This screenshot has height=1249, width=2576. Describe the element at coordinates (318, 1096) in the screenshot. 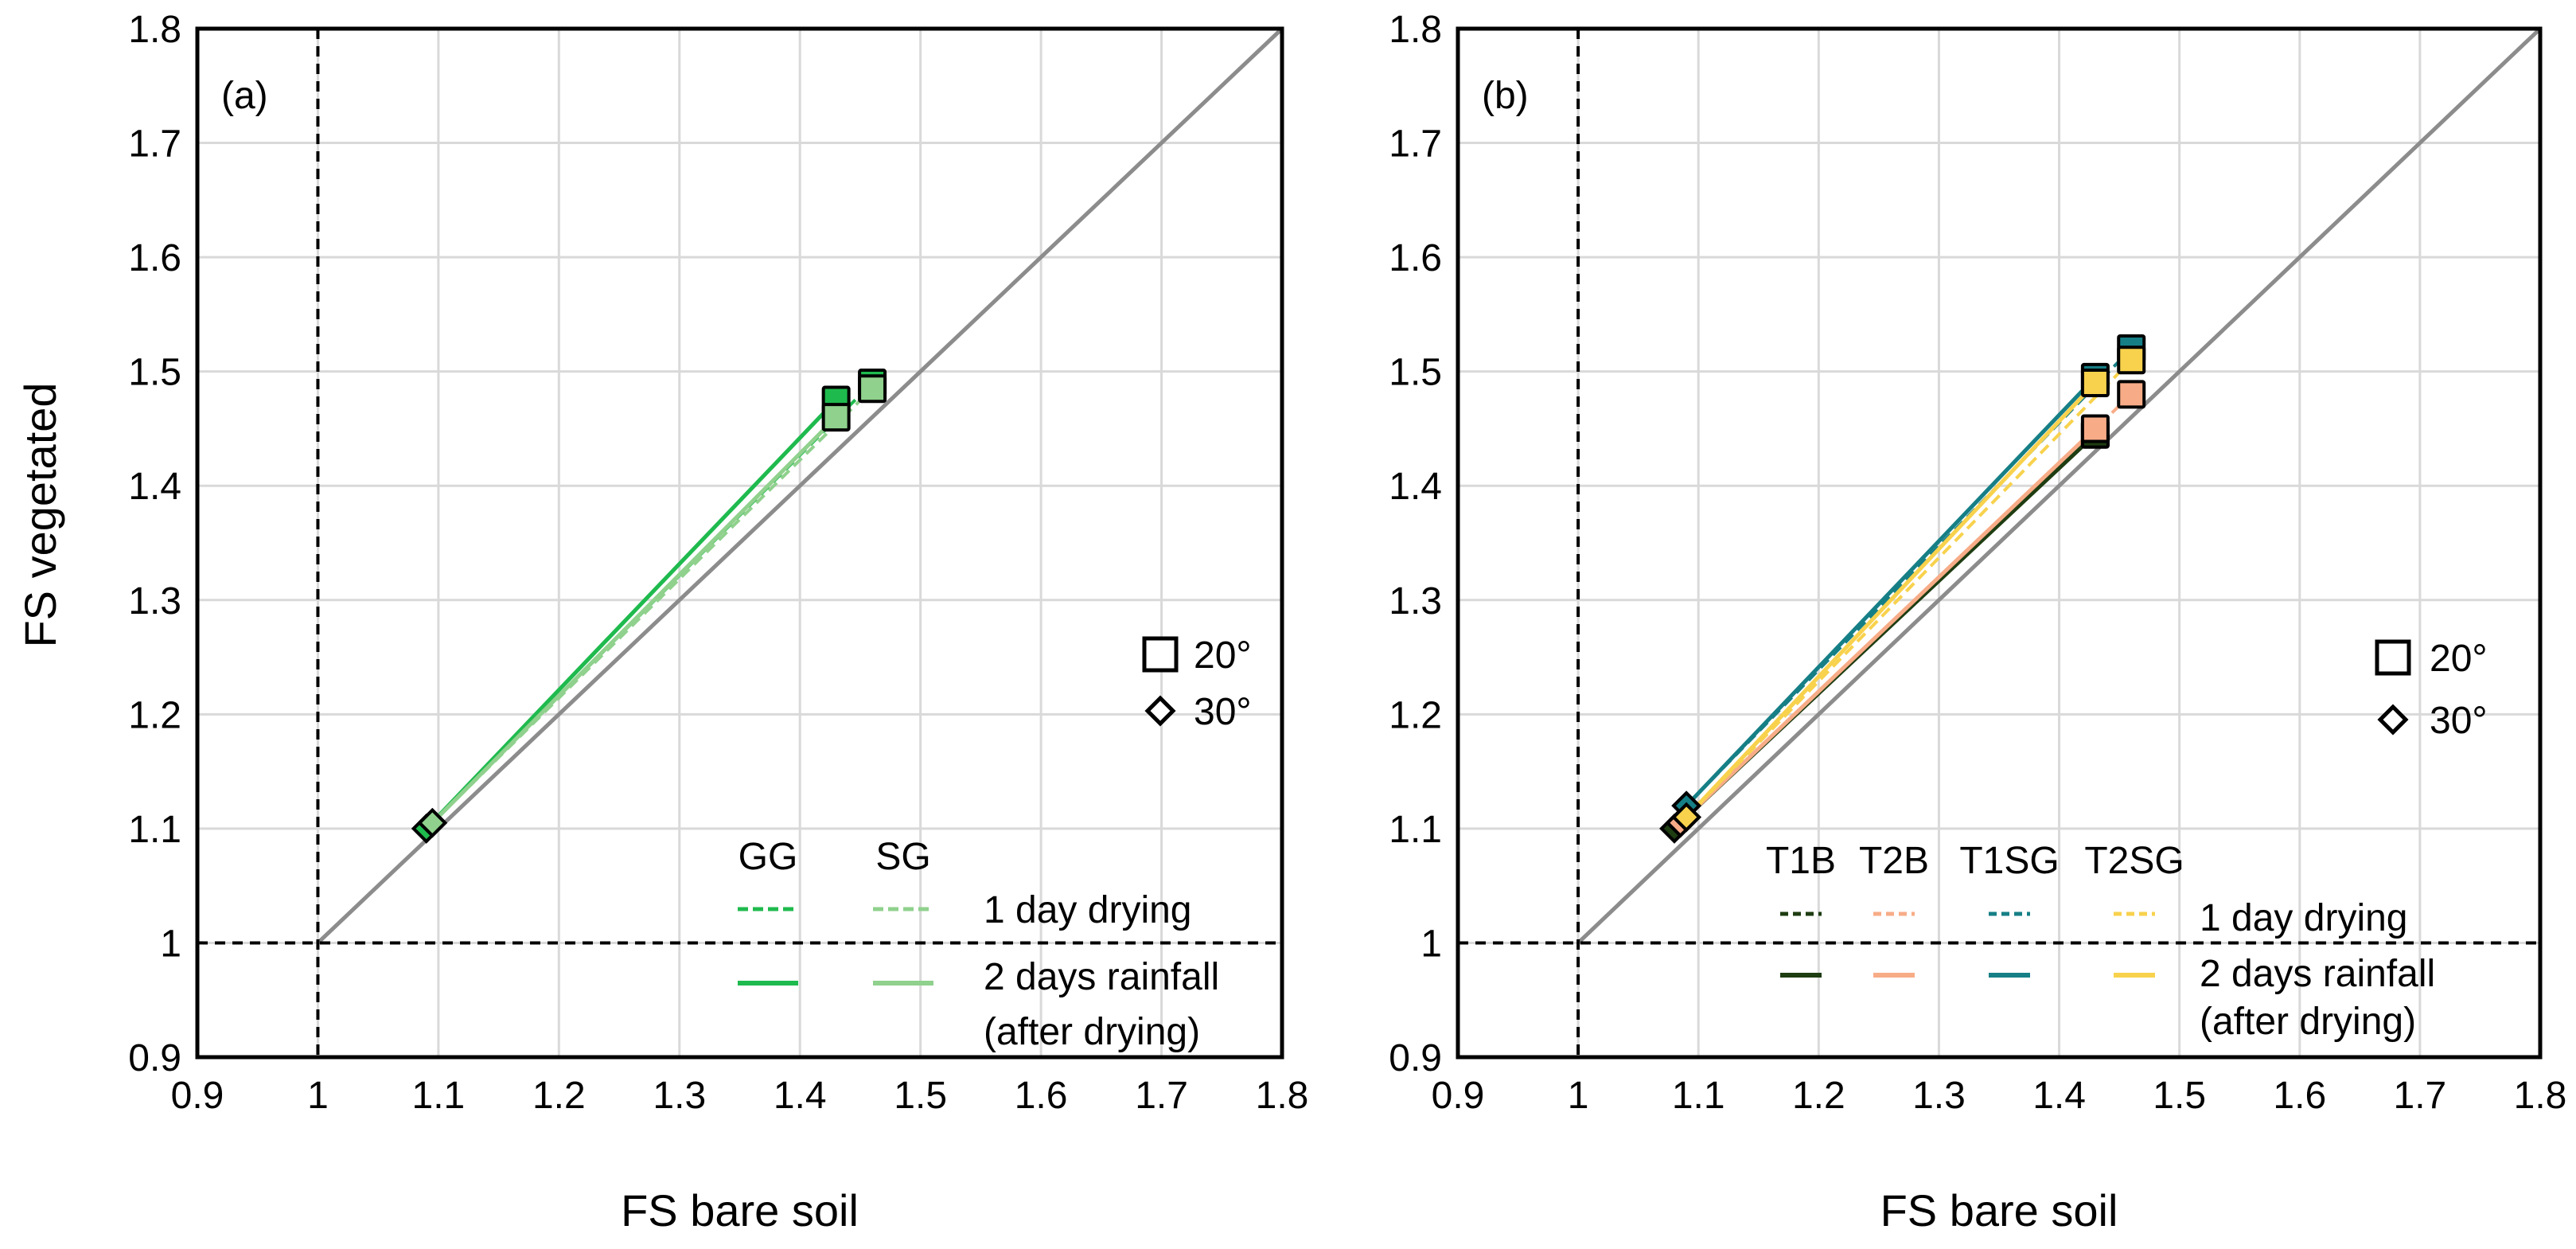

I see `x-tick-label-a: 1` at that location.